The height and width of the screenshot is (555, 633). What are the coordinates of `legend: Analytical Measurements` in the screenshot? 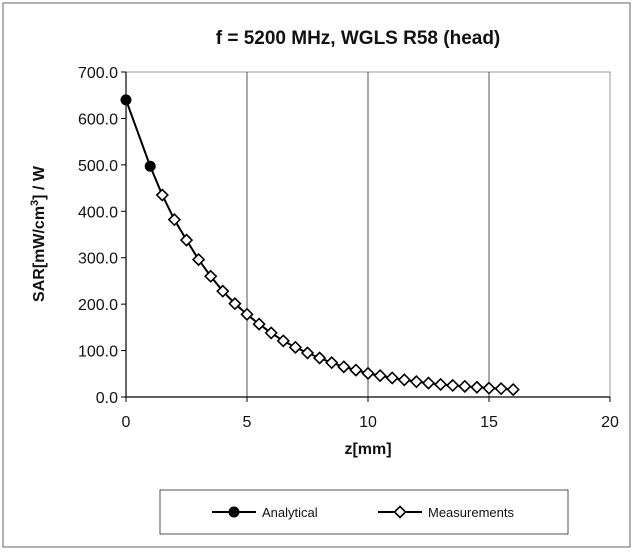 It's located at (364, 512).